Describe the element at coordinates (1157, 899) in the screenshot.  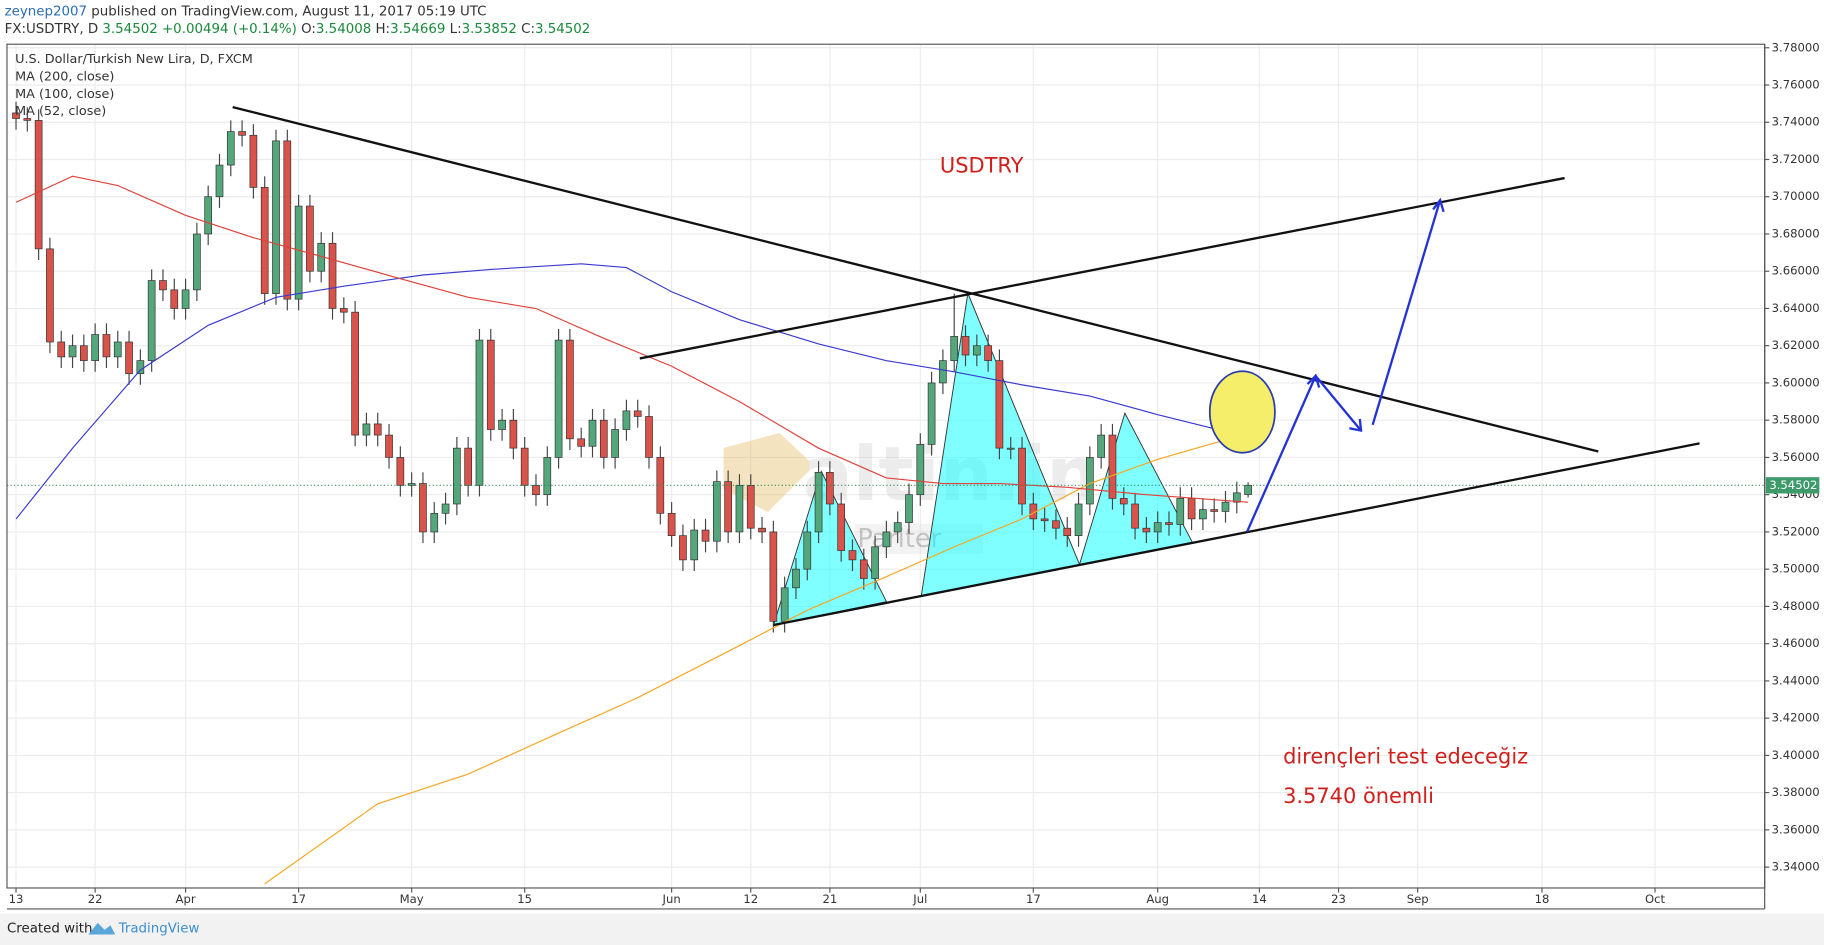
I see `x-tick-label: Aug` at that location.